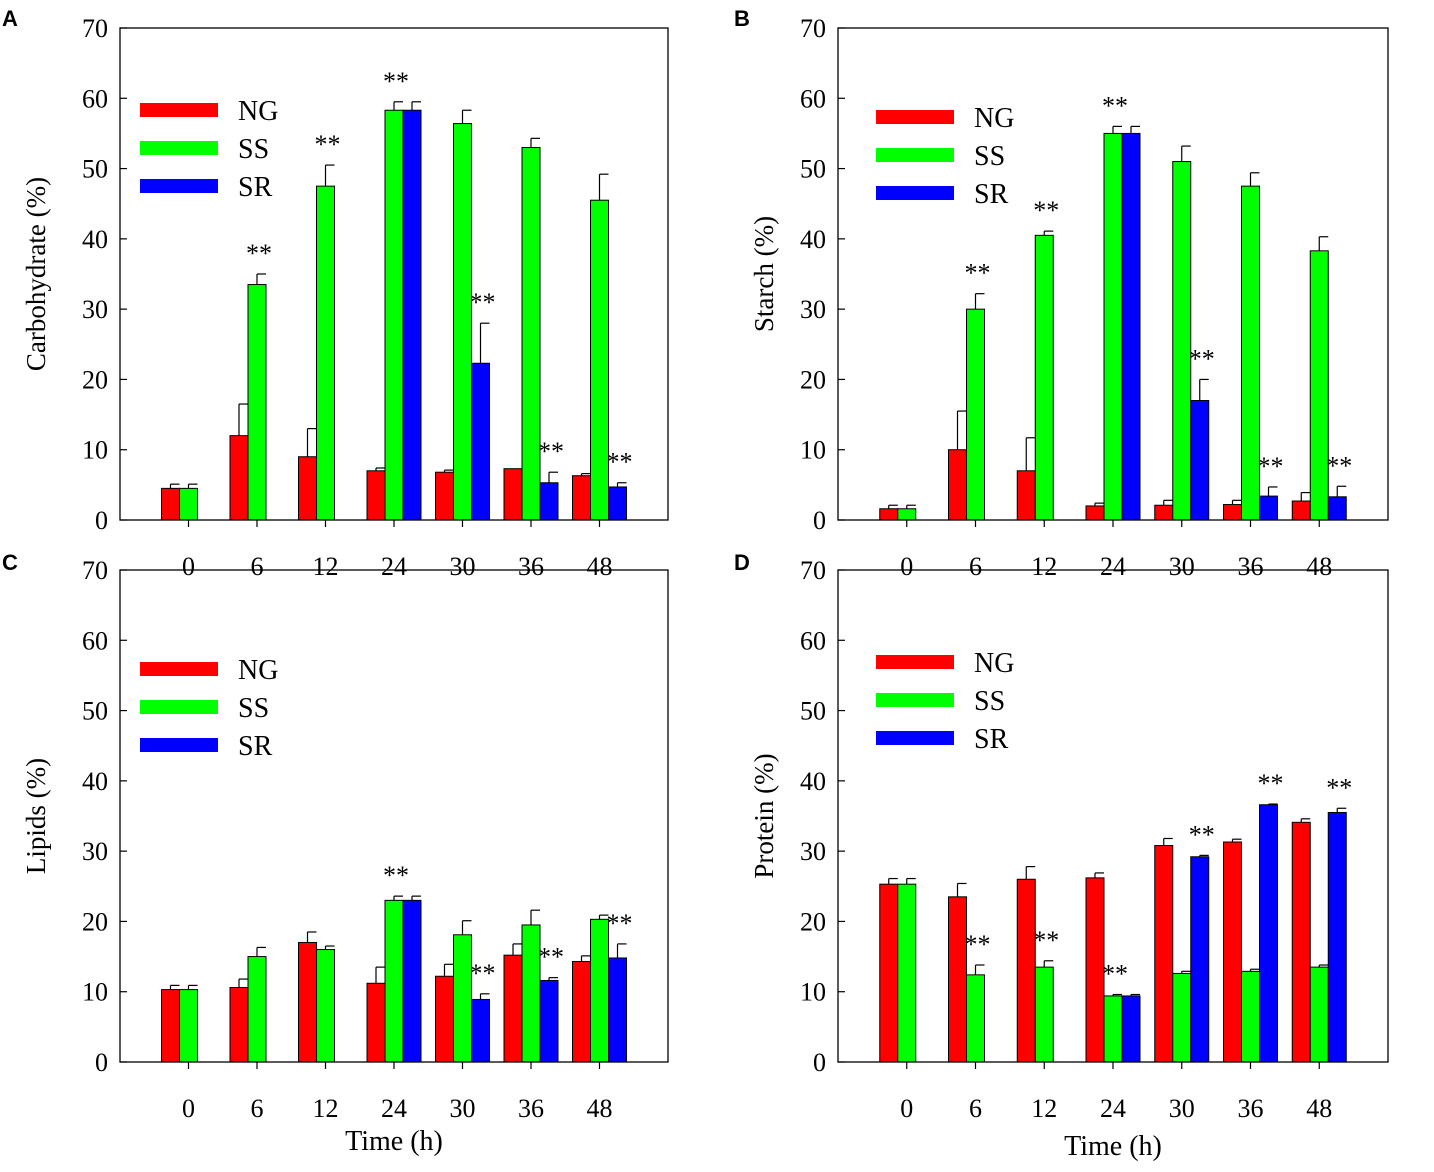 The image size is (1434, 1172). I want to click on x-axis-label: Time (h), so click(1113, 1146).